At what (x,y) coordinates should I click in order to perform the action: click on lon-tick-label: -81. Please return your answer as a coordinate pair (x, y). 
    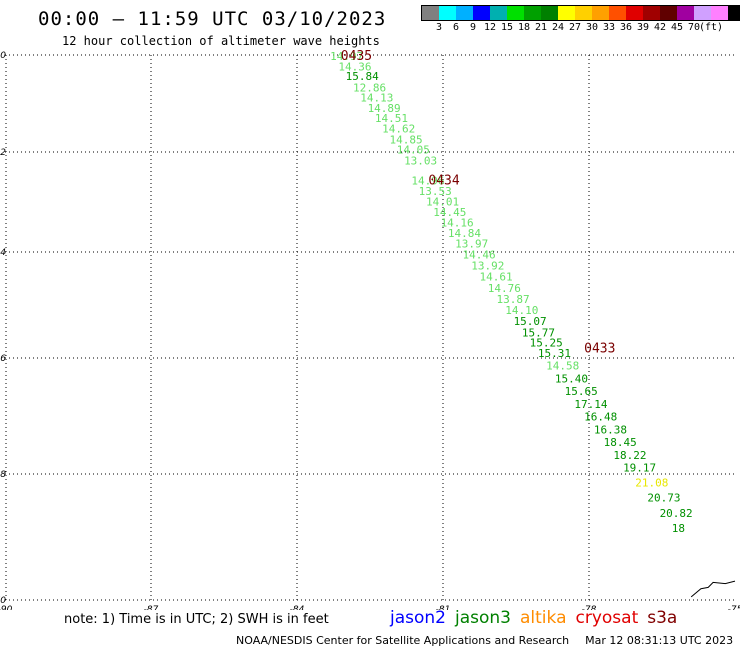
    Looking at the image, I should click on (443, 607).